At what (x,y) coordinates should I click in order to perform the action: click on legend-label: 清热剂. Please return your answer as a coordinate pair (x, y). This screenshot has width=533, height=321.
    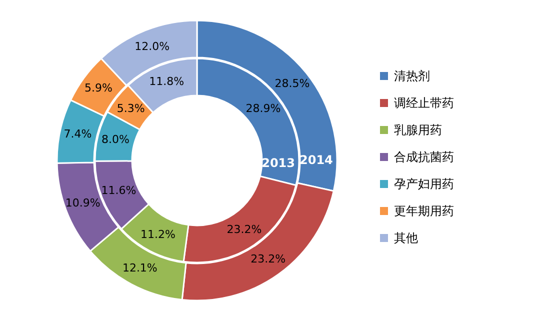
    Looking at the image, I should click on (412, 76).